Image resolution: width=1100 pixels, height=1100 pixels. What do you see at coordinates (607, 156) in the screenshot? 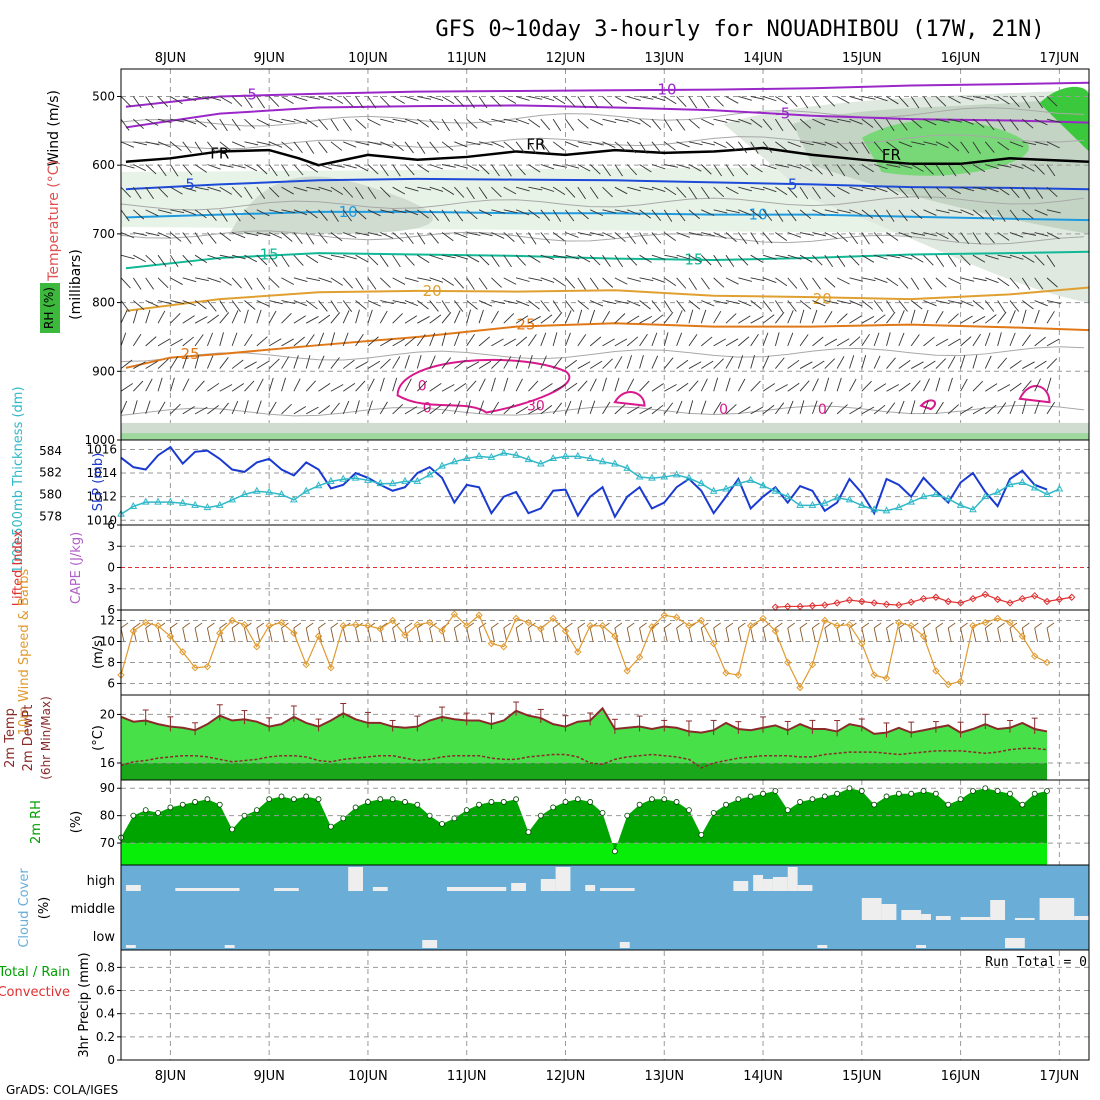
I see `isotherm-FR` at bounding box center [607, 156].